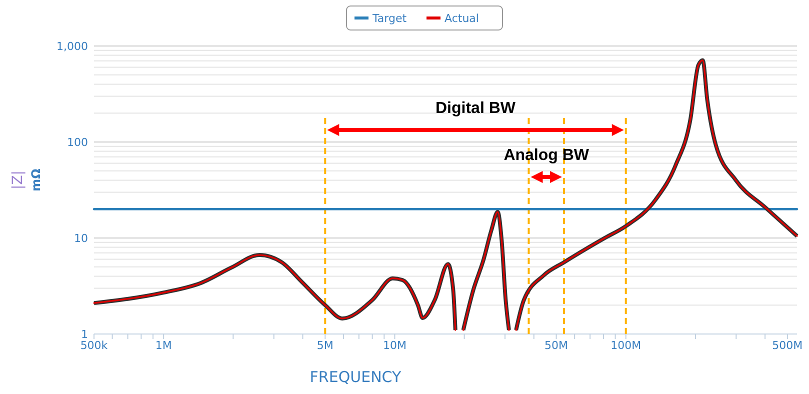  I want to click on x-tick-label: 100M, so click(626, 345).